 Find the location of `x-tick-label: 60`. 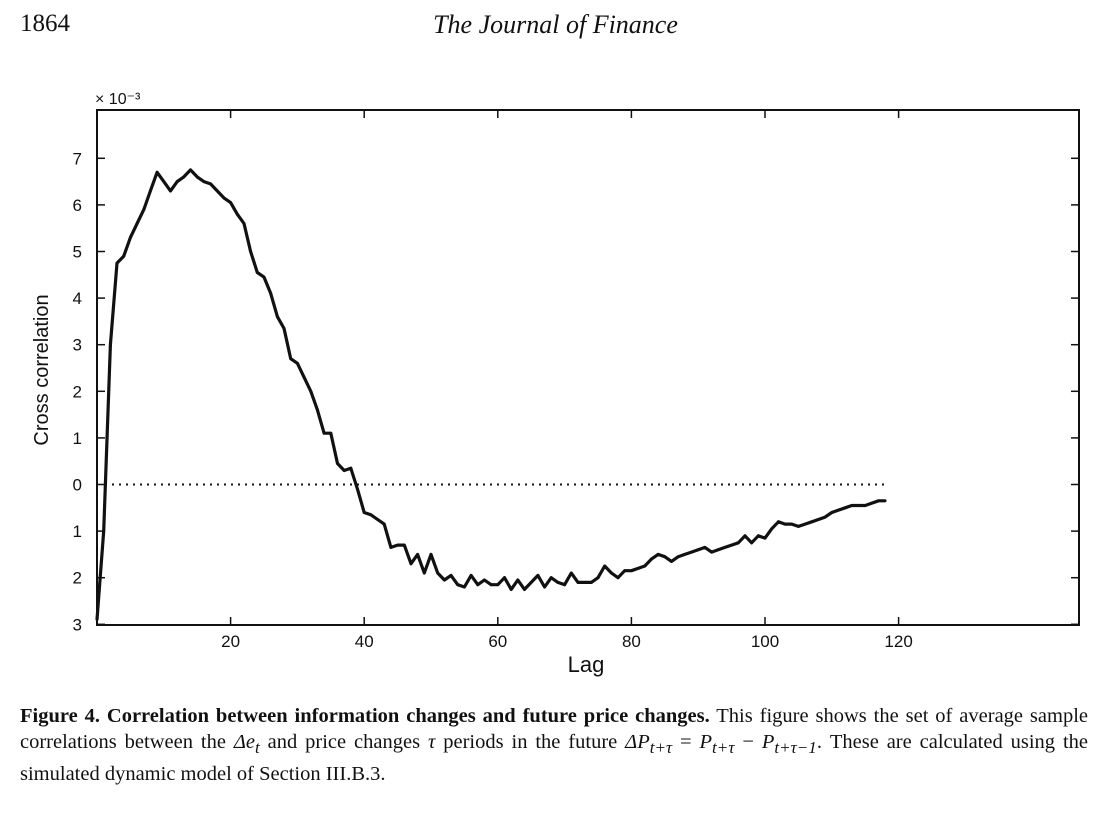

x-tick-label: 60 is located at coordinates (497, 641).